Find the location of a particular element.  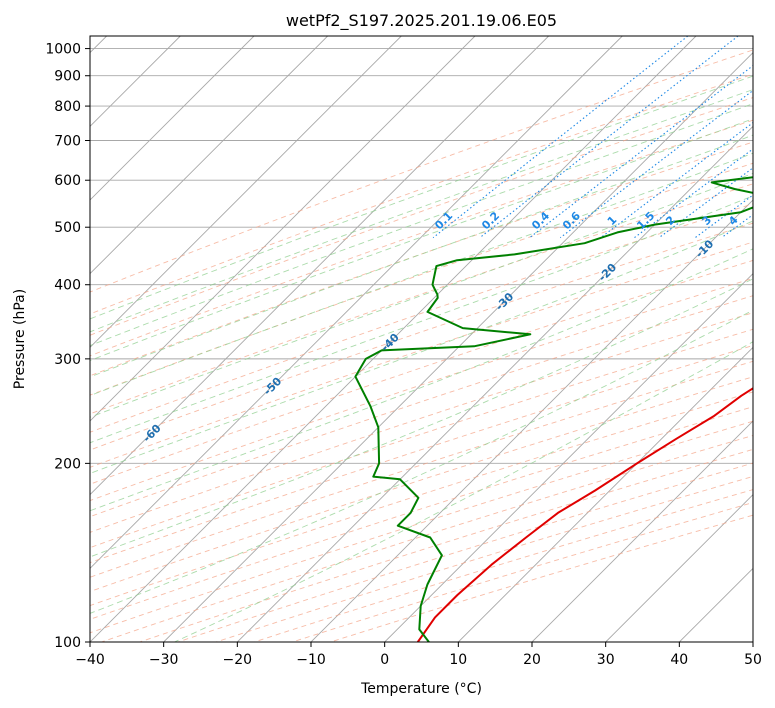

mixing-ratio-label: 0.6 is located at coordinates (571, 220).